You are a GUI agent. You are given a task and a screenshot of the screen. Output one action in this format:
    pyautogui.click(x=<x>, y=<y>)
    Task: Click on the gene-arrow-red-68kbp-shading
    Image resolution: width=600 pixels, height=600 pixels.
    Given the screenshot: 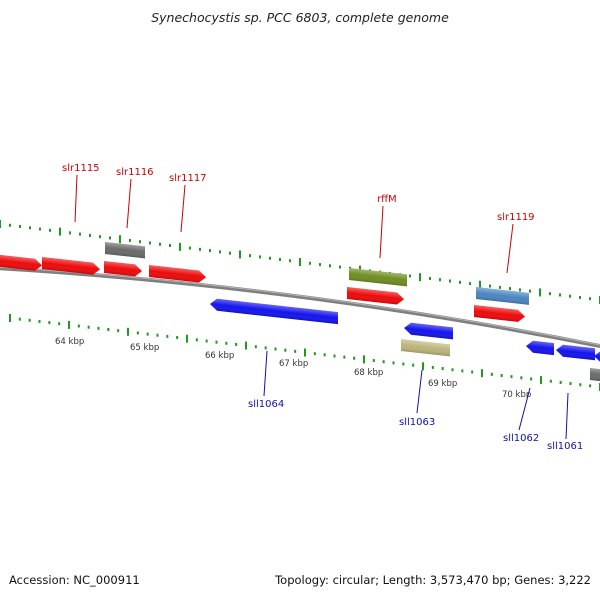 What is the action you would take?
    pyautogui.click(x=375, y=296)
    